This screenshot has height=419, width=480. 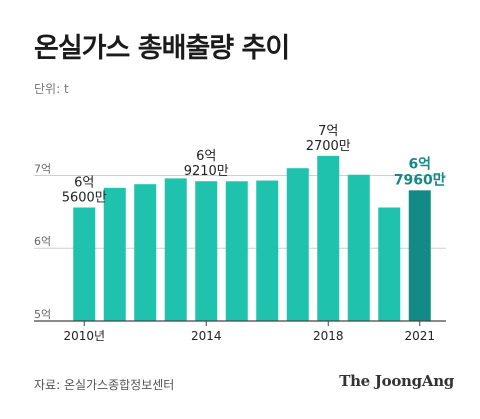 I want to click on unit-label: 단위: t, so click(x=51, y=89).